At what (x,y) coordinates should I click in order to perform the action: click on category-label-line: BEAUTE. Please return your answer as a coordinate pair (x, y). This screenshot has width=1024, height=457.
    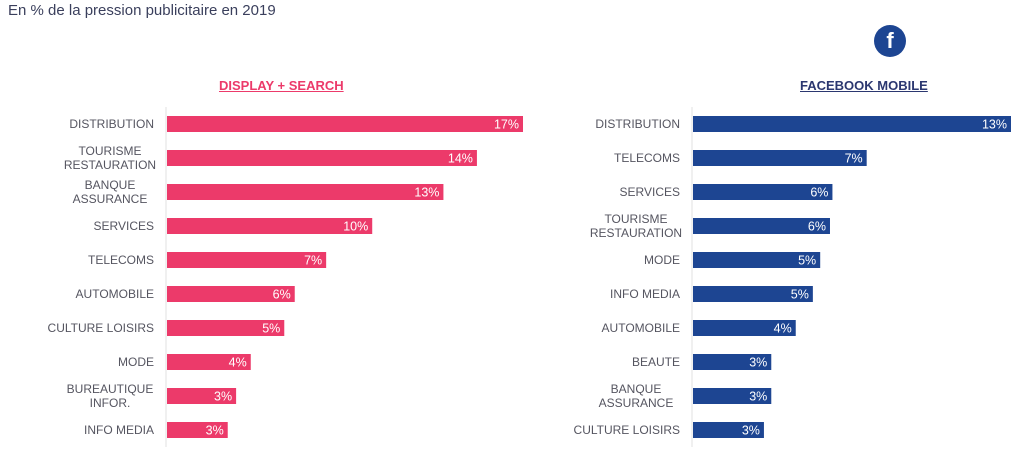
    Looking at the image, I should click on (656, 362).